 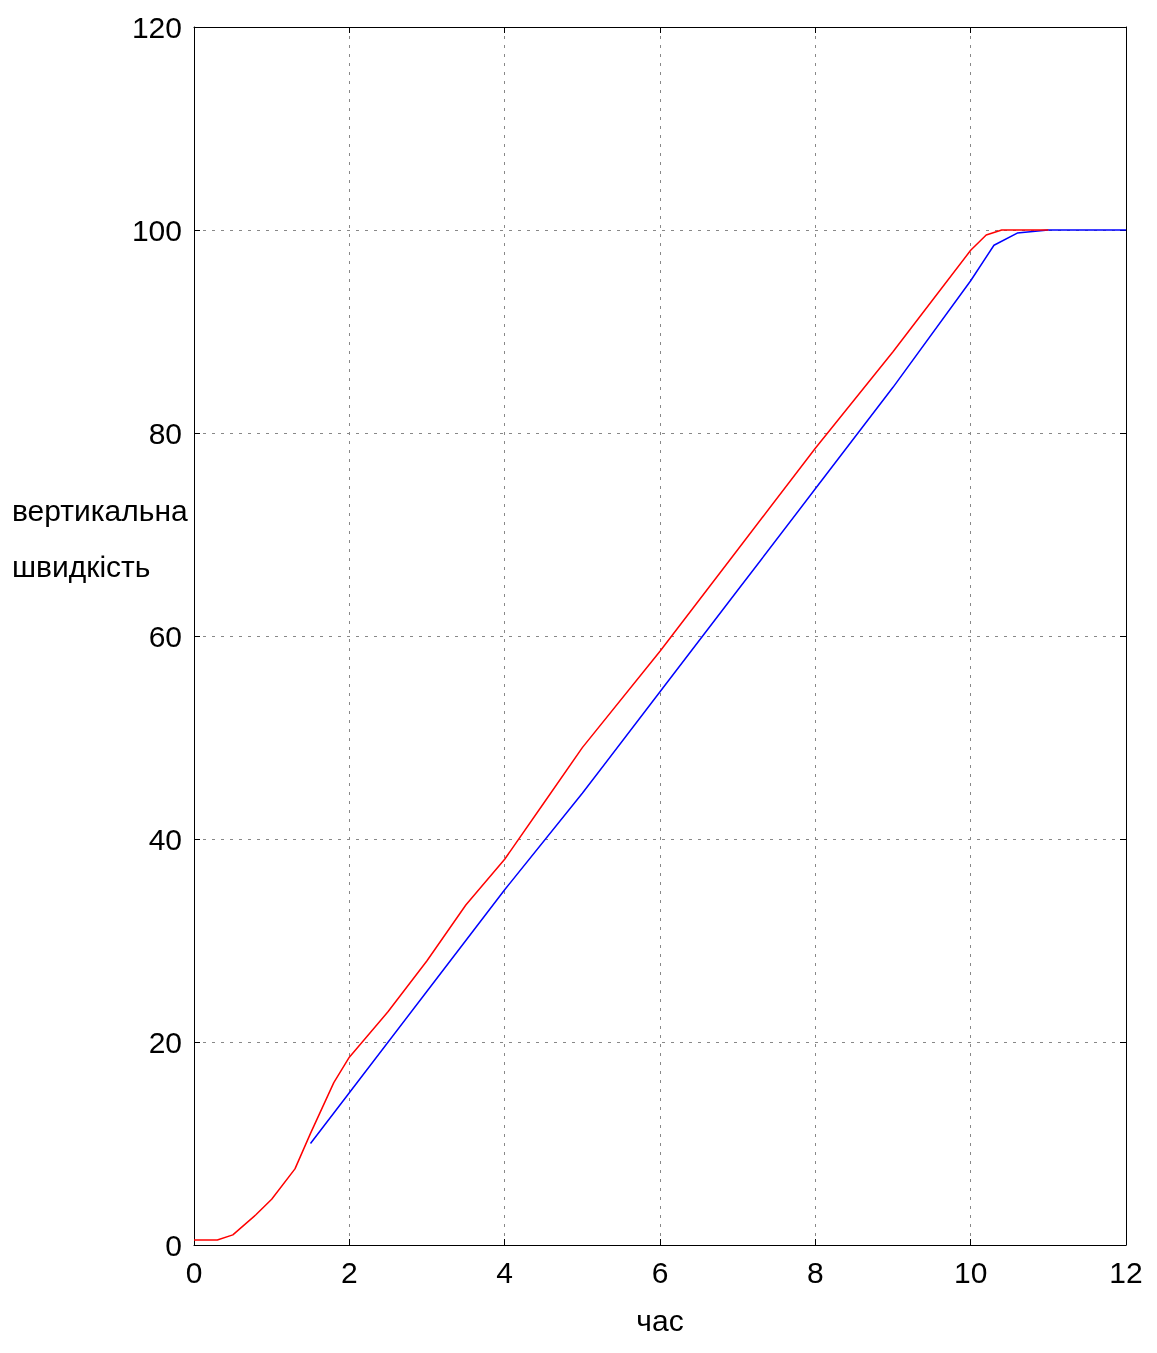 What do you see at coordinates (100, 538) in the screenshot?
I see `y-axis-title: вертикальна швидкість` at bounding box center [100, 538].